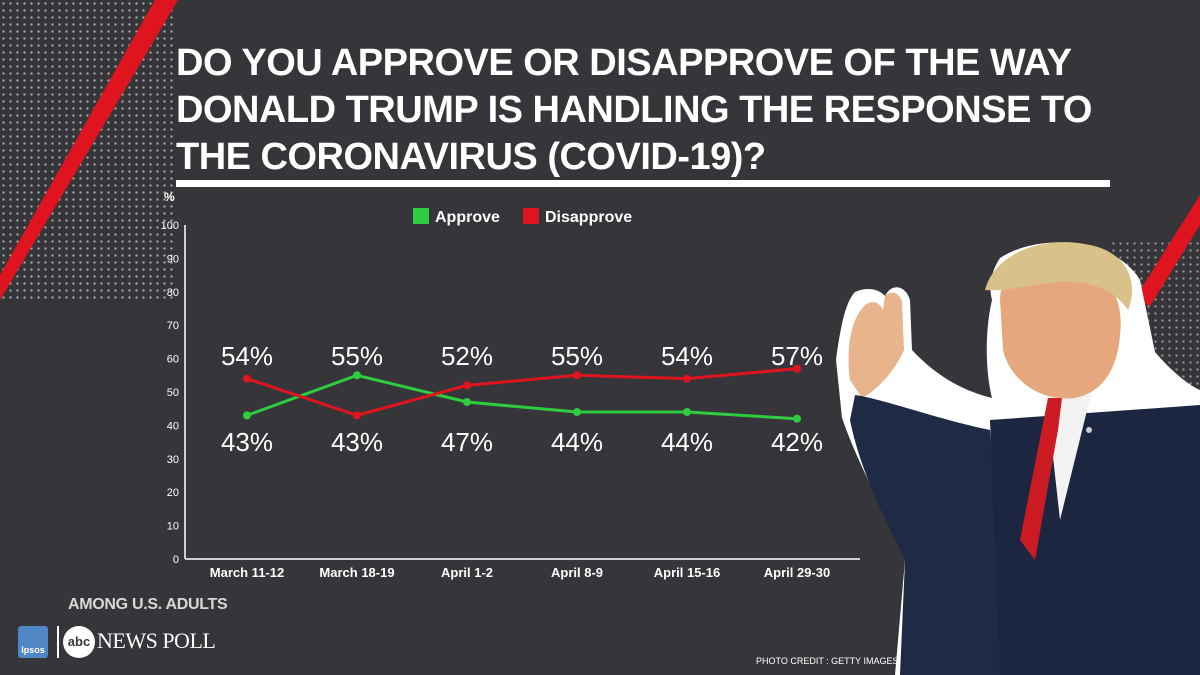  I want to click on chart-series, so click(522, 393).